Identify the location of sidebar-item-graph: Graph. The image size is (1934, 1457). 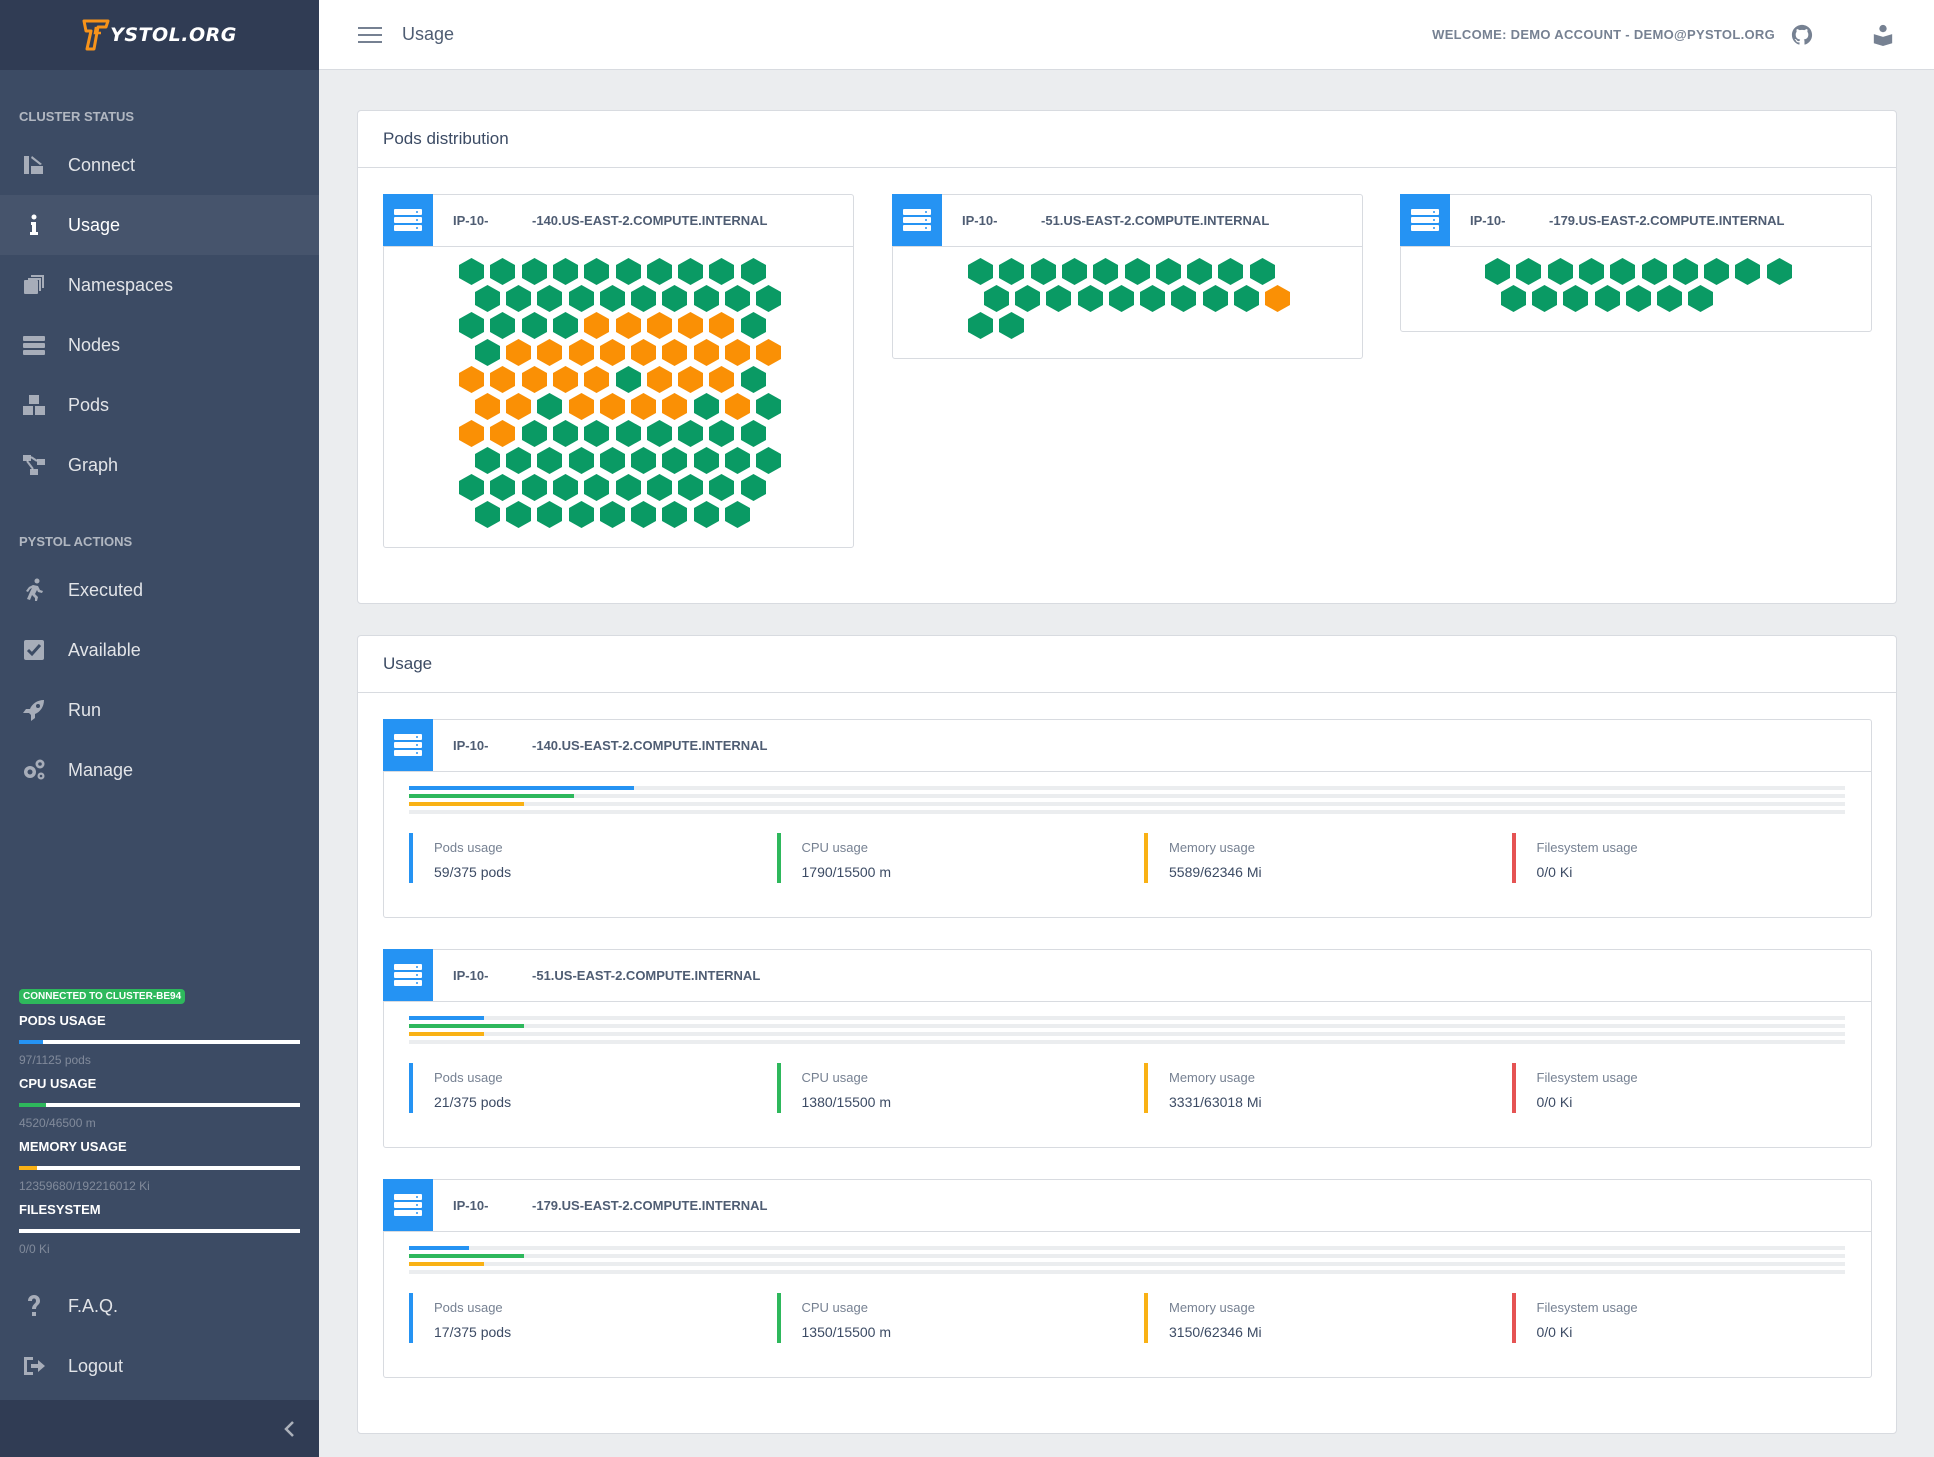
(159, 465).